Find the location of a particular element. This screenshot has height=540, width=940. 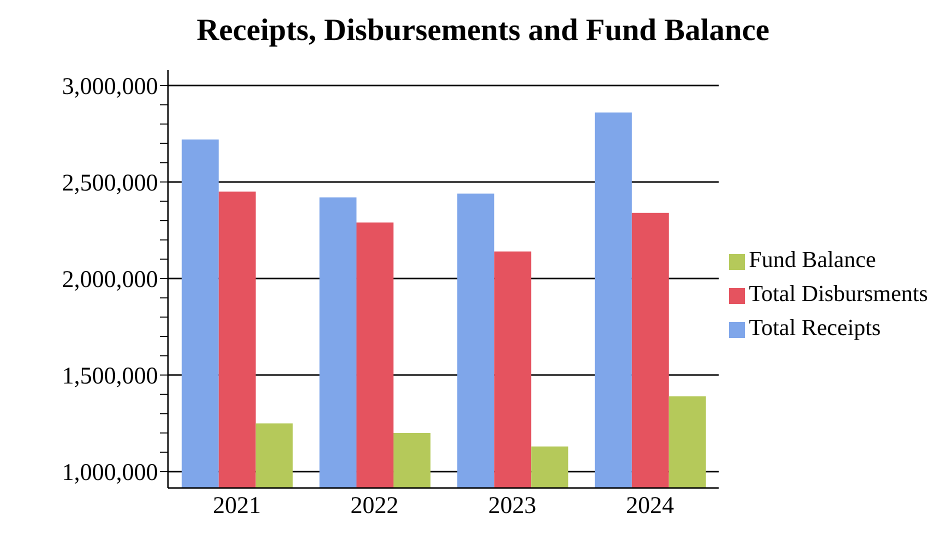

x-tick-label: 2022 is located at coordinates (374, 506).